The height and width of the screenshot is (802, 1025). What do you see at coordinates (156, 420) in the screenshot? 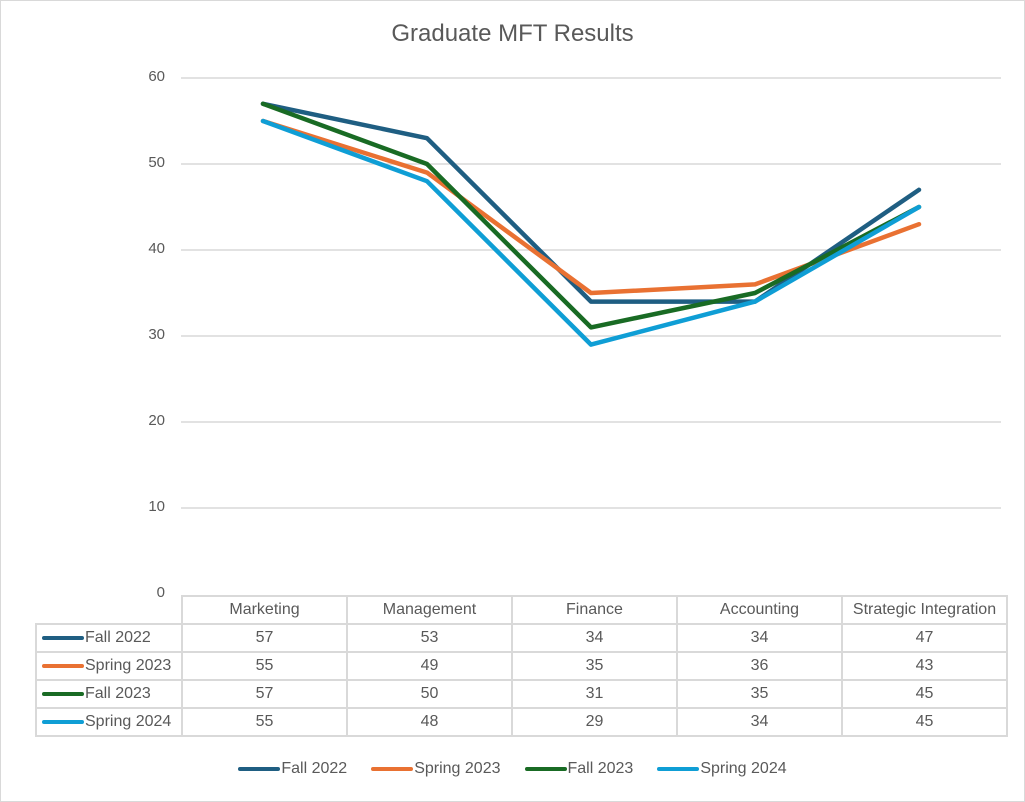
I see `y-tick-label: 20` at bounding box center [156, 420].